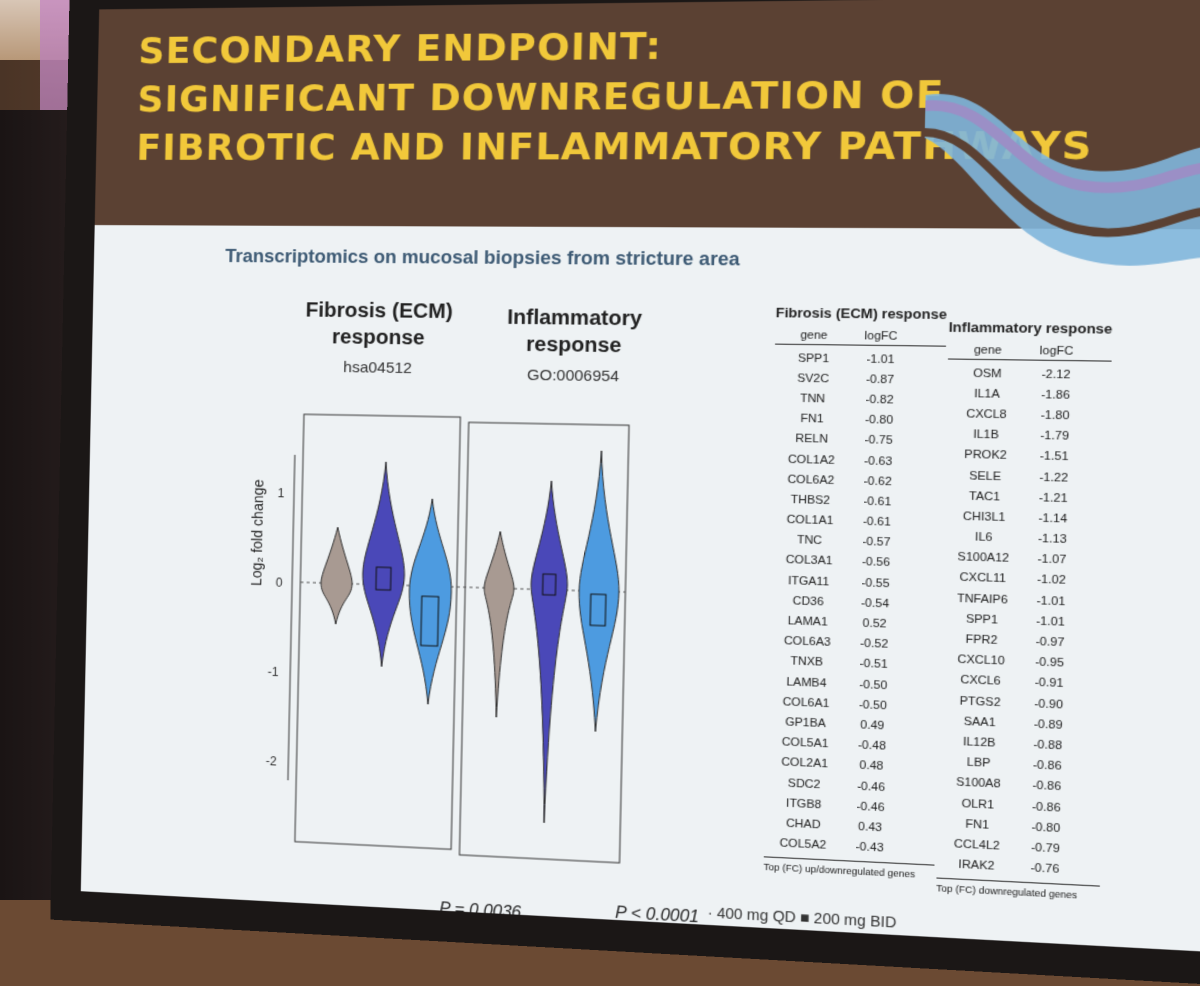  What do you see at coordinates (807, 682) in the screenshot?
I see `gene-cell: LAMB4` at bounding box center [807, 682].